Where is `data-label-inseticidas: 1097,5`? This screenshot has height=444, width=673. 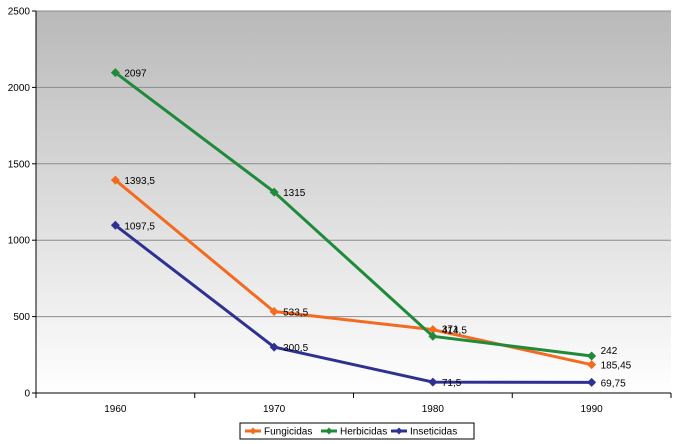 data-label-inseticidas: 1097,5 is located at coordinates (139, 226).